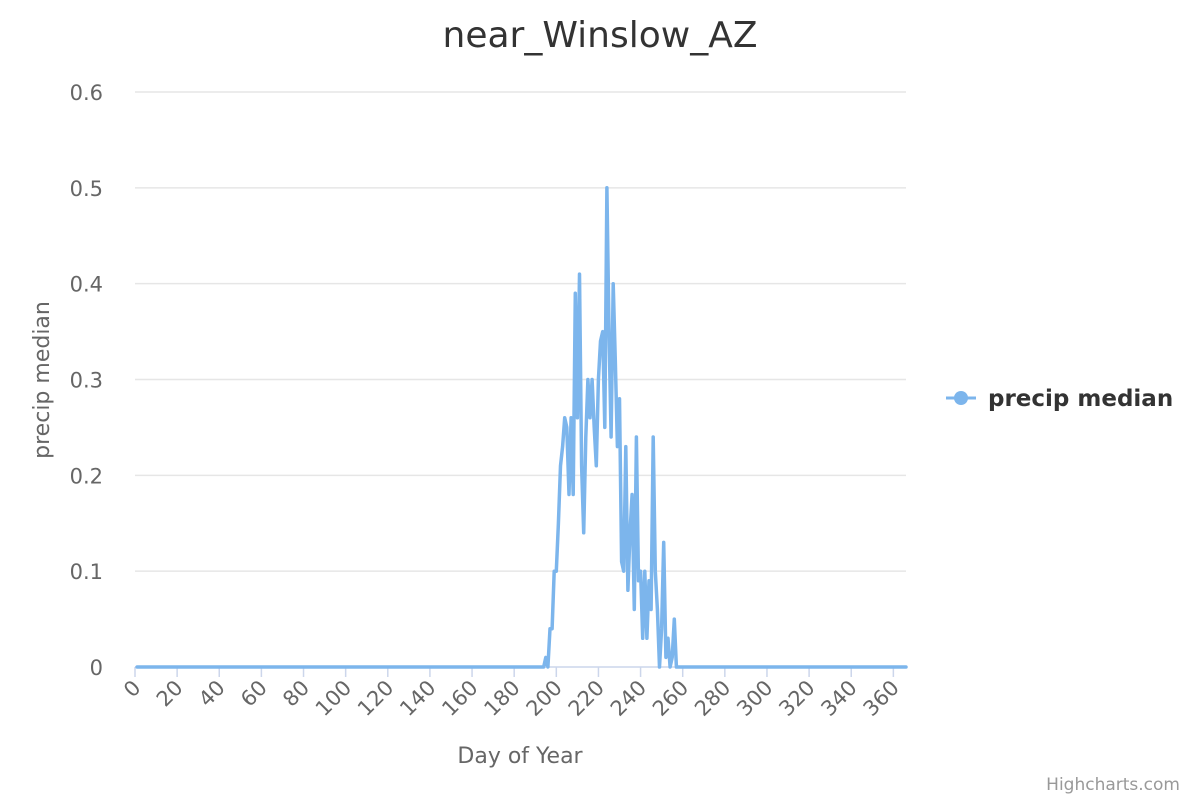 The image size is (1200, 800). Describe the element at coordinates (712, 698) in the screenshot. I see `x-tick-label: 280` at that location.